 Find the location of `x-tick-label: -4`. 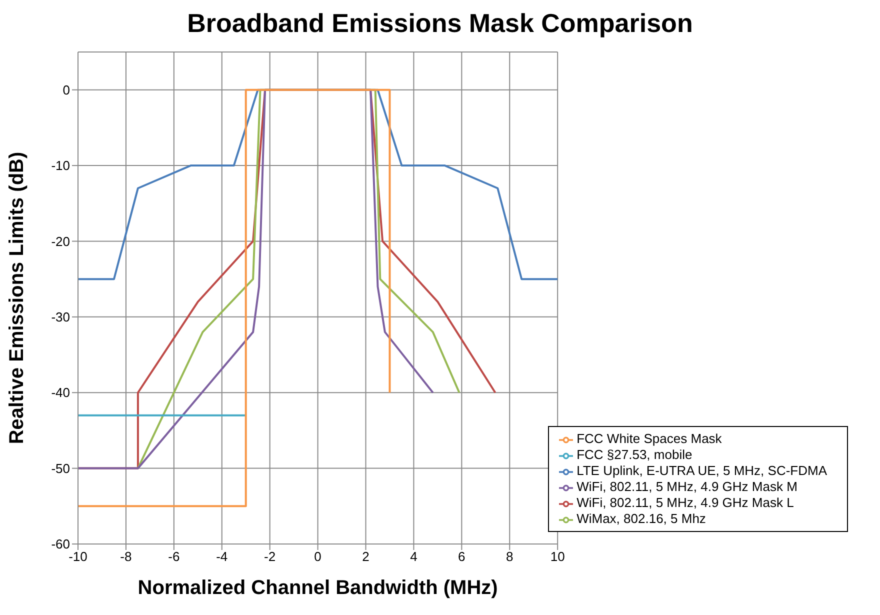

x-tick-label: -4 is located at coordinates (222, 556).